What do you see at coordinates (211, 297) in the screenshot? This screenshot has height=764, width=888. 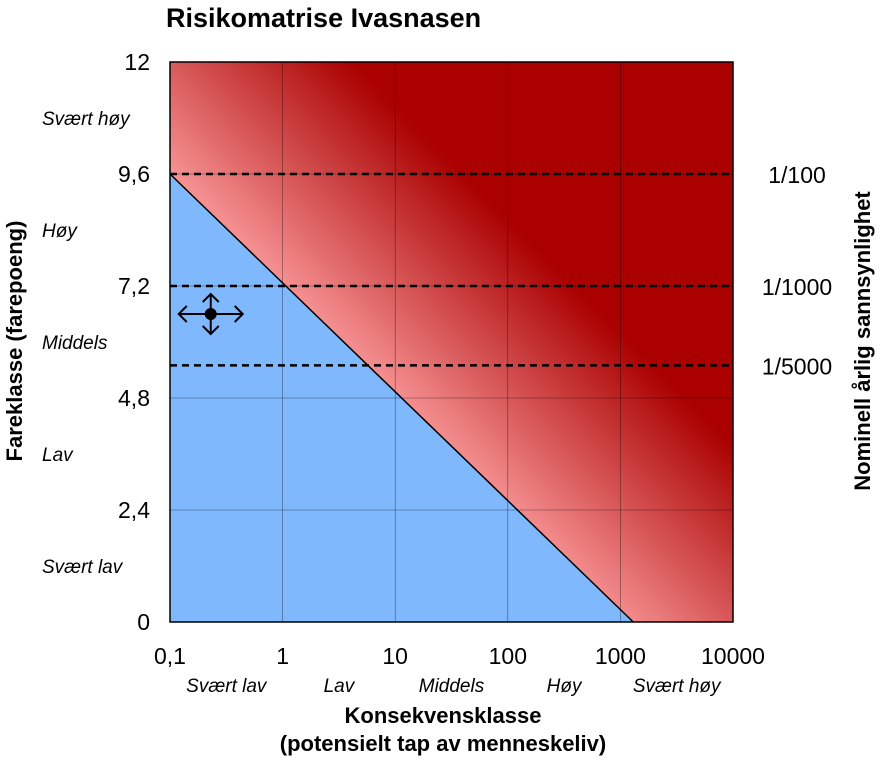 I see `arrowhead-up` at bounding box center [211, 297].